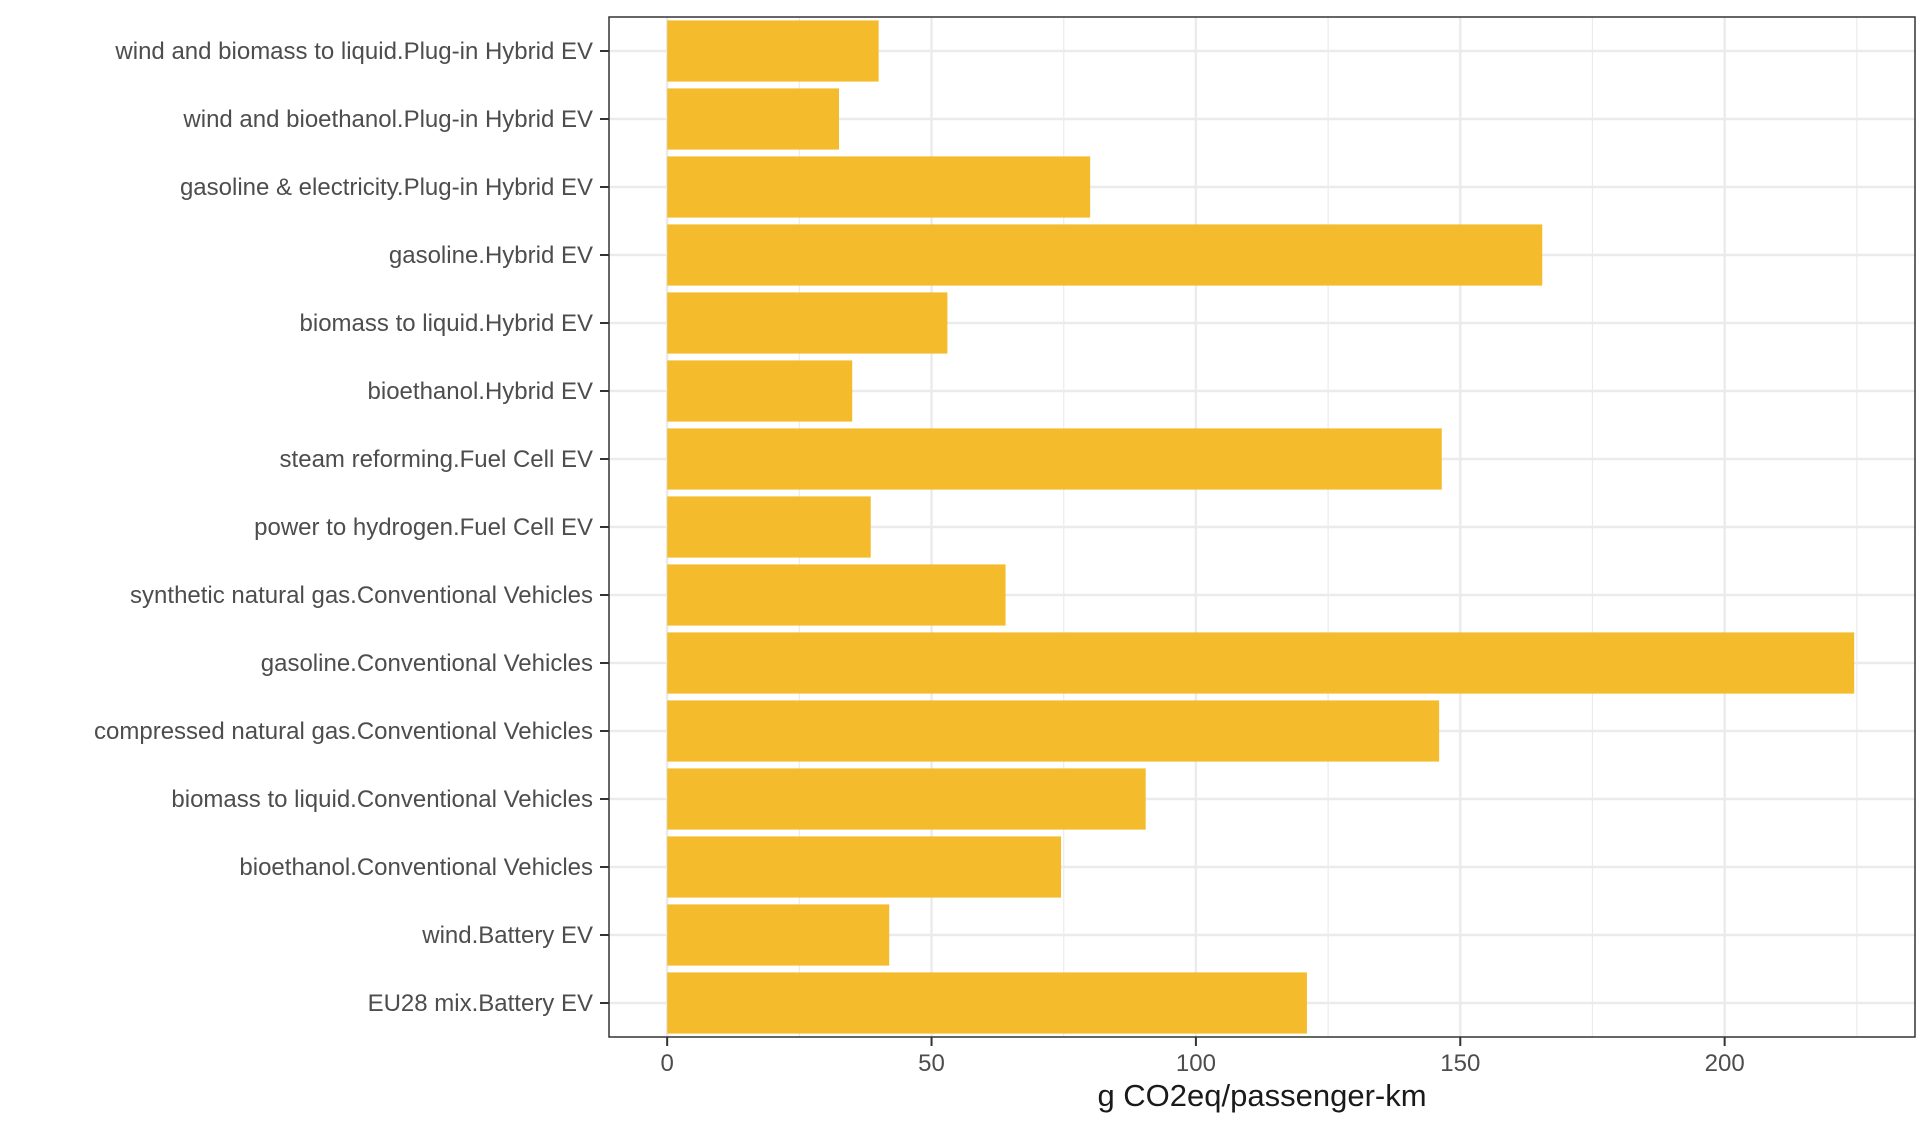 Image resolution: width=1920 pixels, height=1129 pixels. Describe the element at coordinates (387, 119) in the screenshot. I see `y-tick-label: wind and bioethanol.Plug-in Hybrid EV` at that location.